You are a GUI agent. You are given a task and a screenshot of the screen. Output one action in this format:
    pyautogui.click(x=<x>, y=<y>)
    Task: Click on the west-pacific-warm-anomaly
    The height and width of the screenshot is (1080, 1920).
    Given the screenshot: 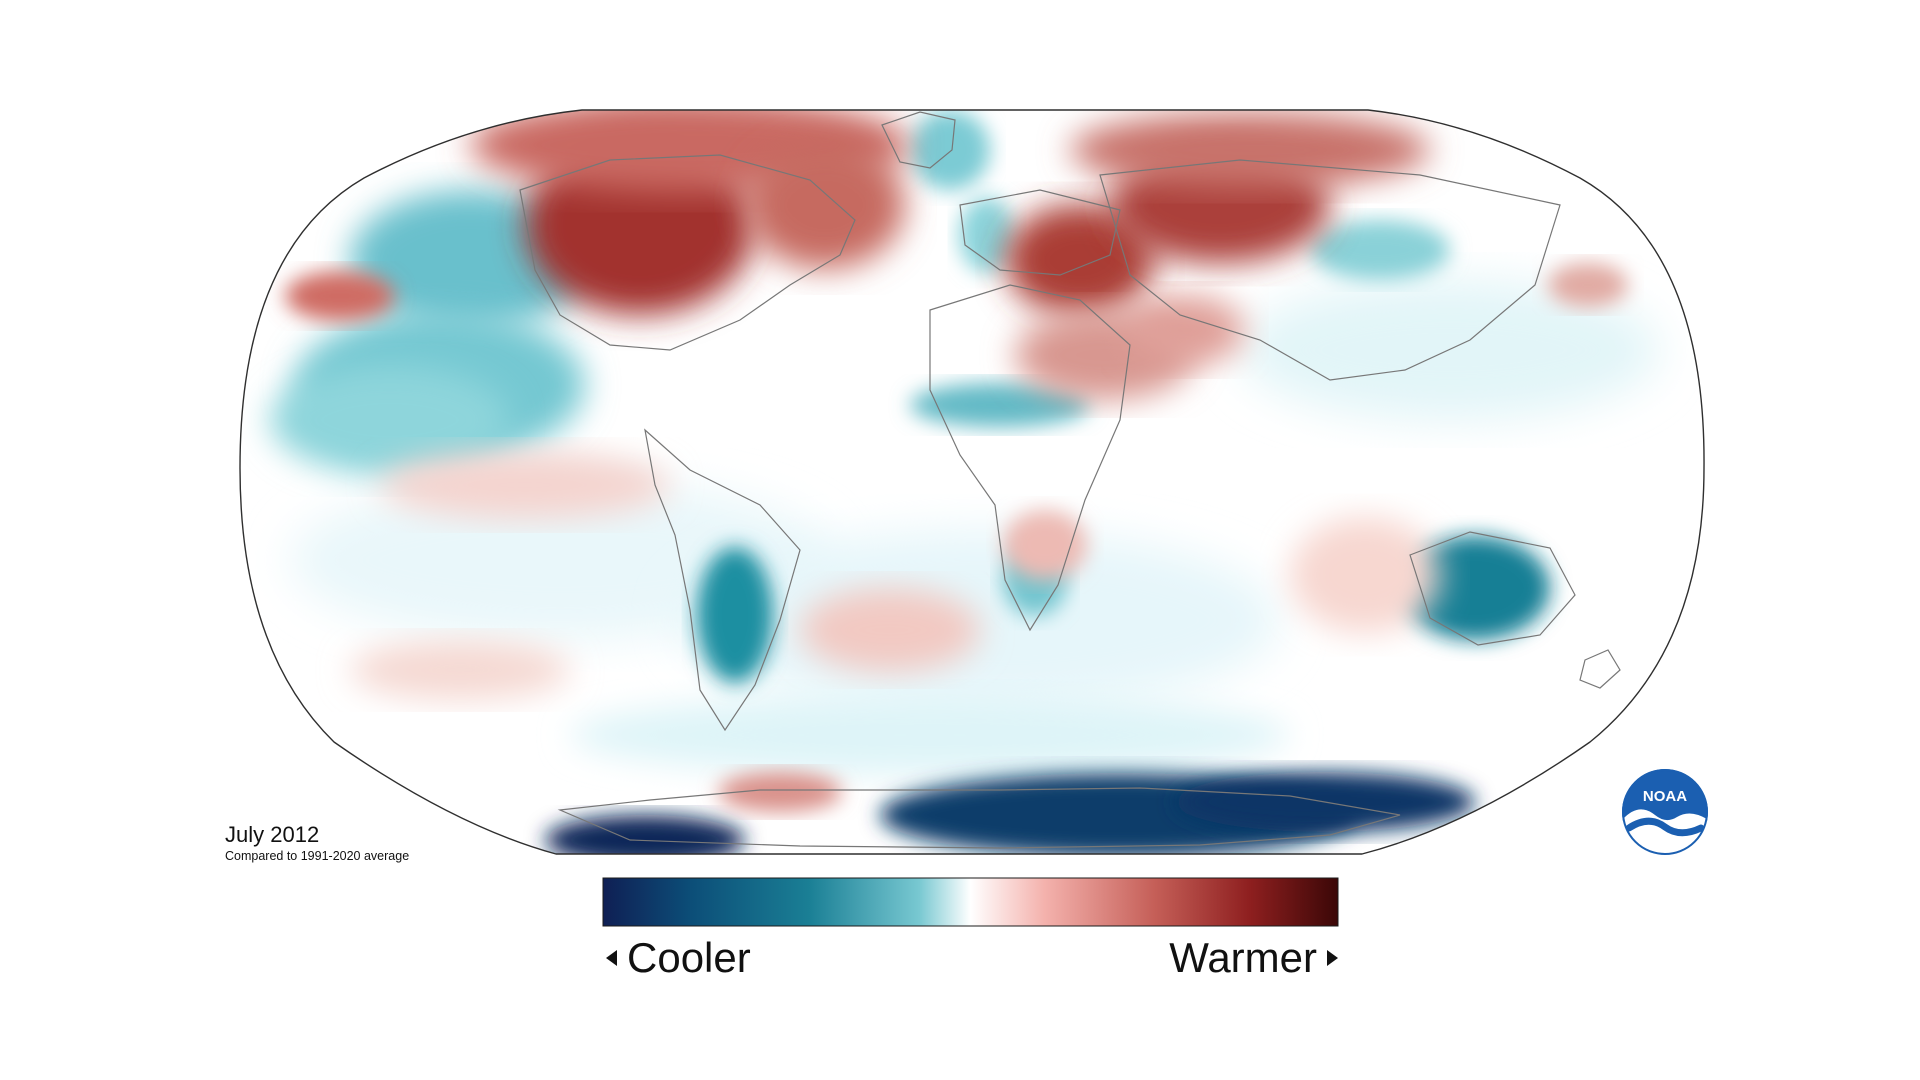 What is the action you would take?
    pyautogui.click(x=340, y=296)
    